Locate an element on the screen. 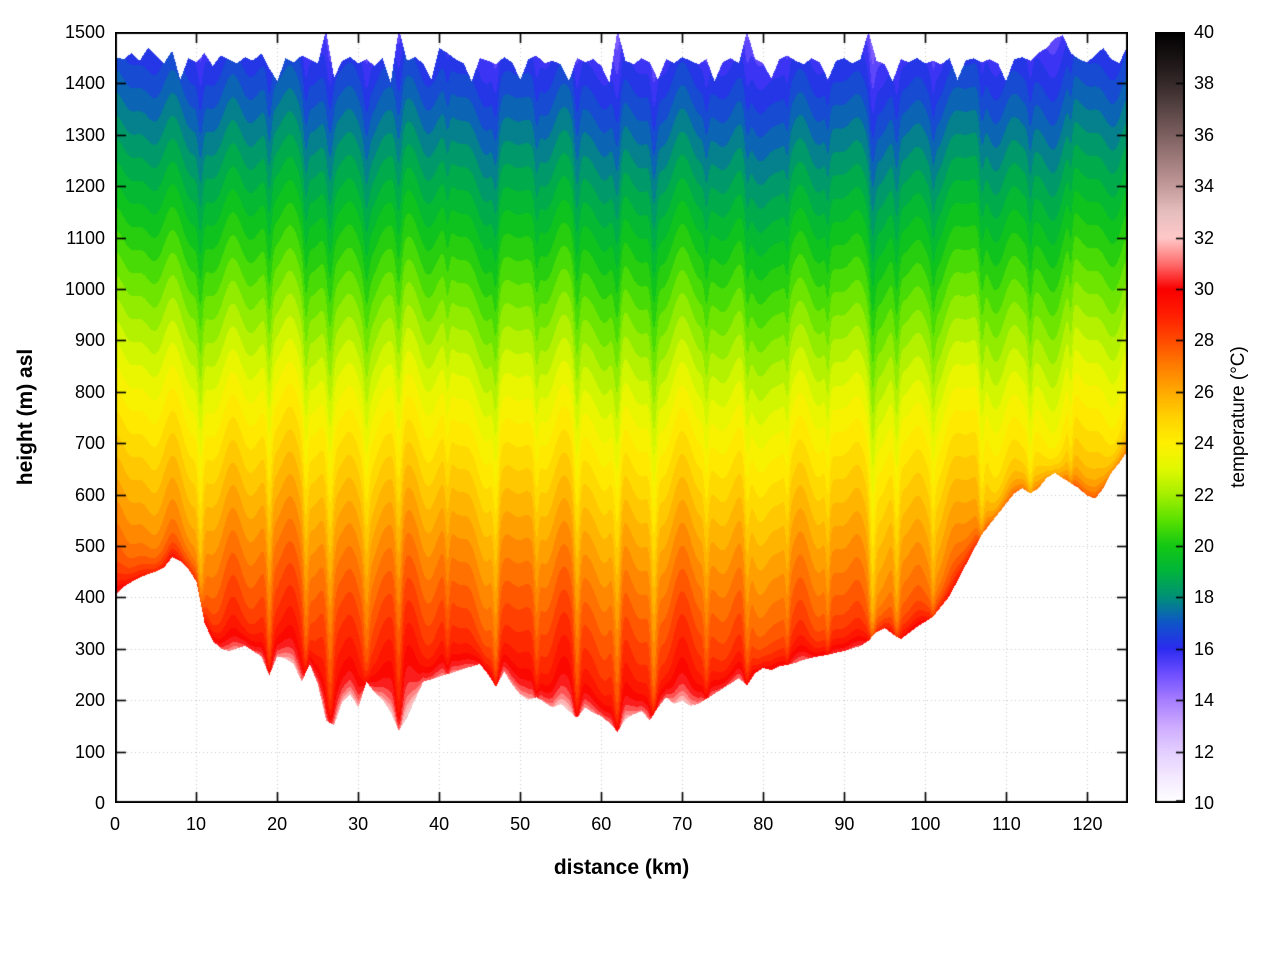 The height and width of the screenshot is (960, 1280). colorbar-tick-label: 26 is located at coordinates (1204, 391).